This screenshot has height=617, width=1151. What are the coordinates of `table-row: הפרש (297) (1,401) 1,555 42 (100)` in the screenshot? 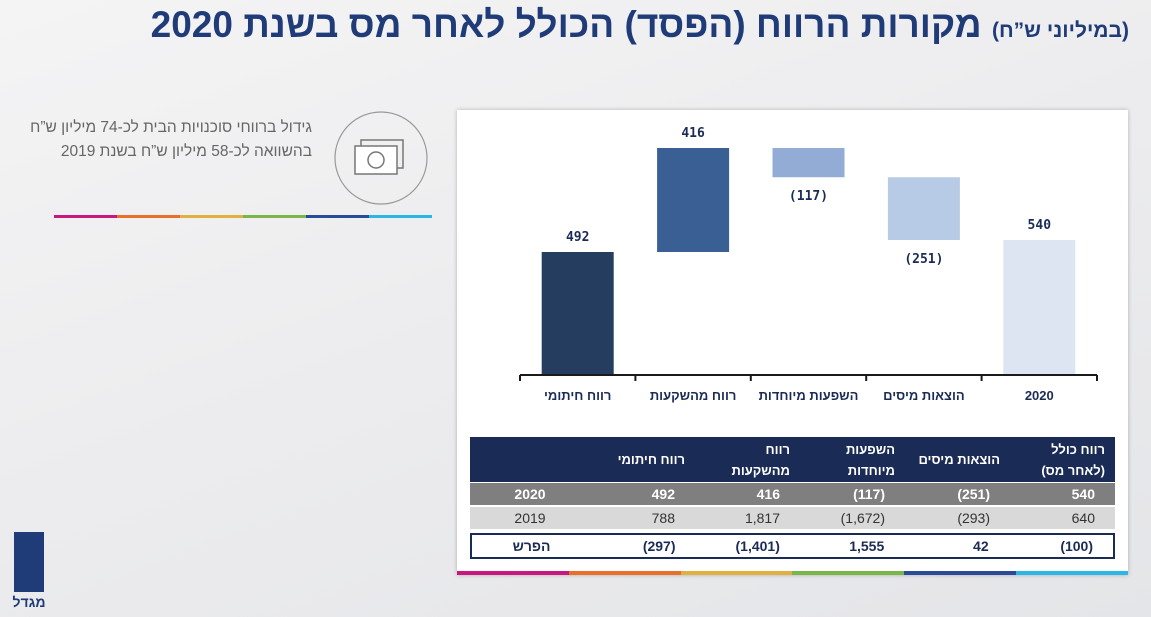 It's located at (792, 546).